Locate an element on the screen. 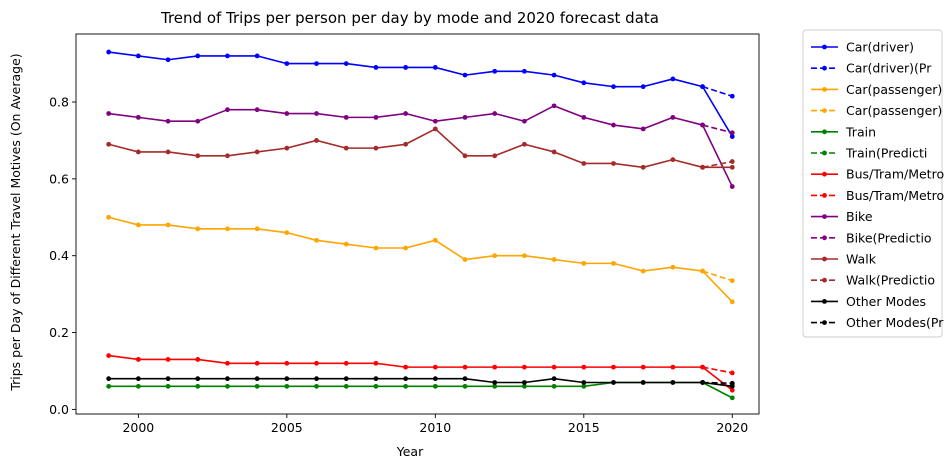 The height and width of the screenshot is (468, 950). series-line-bus-tram-metro-forecast is located at coordinates (717, 370).